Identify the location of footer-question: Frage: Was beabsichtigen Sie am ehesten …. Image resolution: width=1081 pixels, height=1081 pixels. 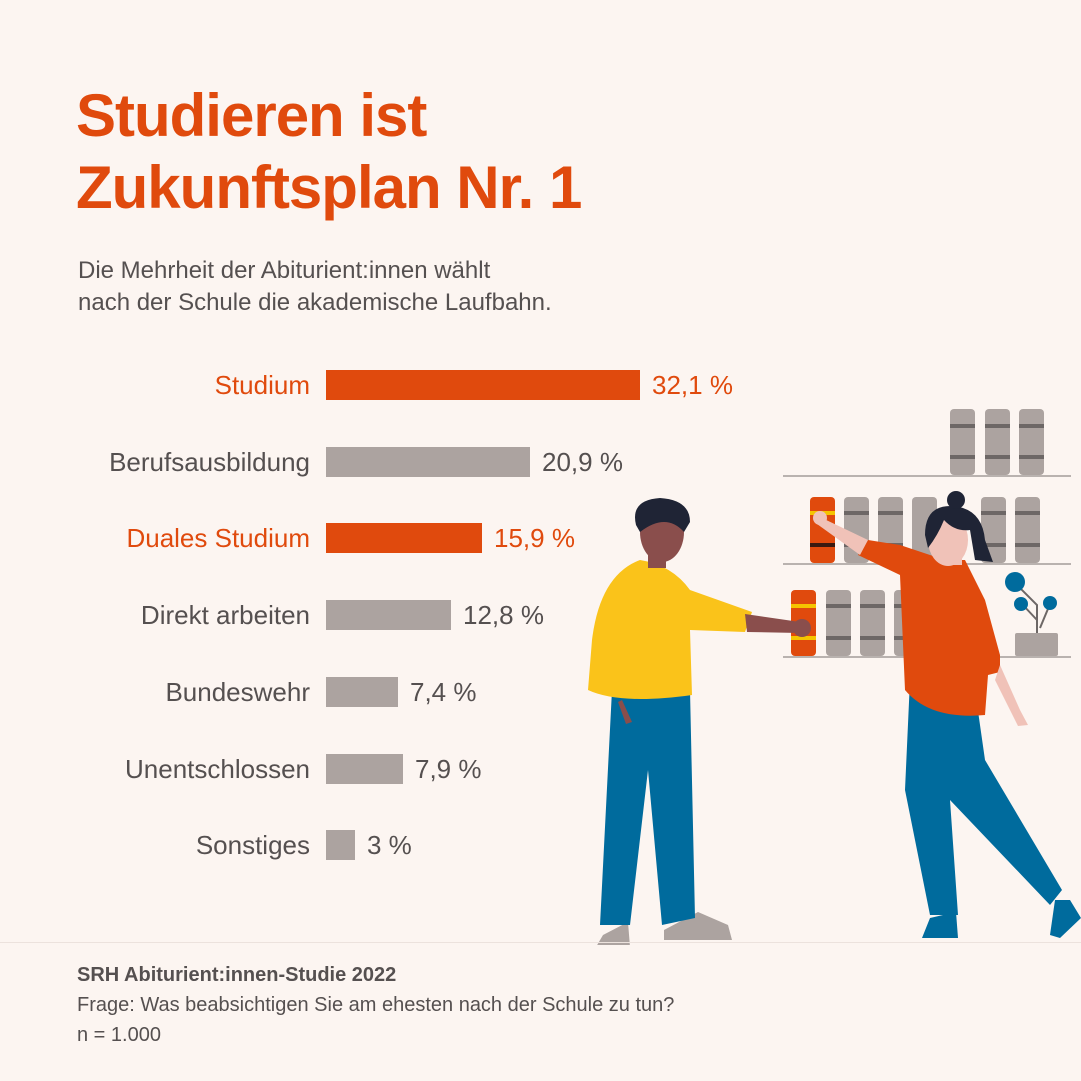
(376, 1005).